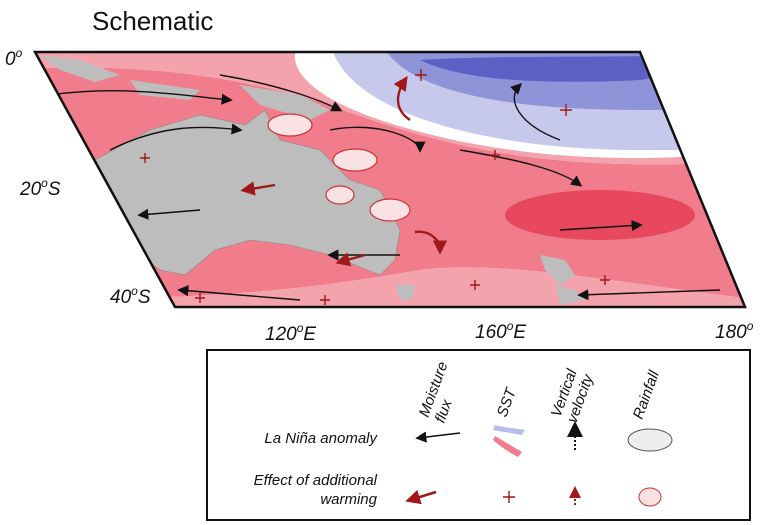 The width and height of the screenshot is (768, 525). I want to click on lat-label: 40oS, so click(130, 296).